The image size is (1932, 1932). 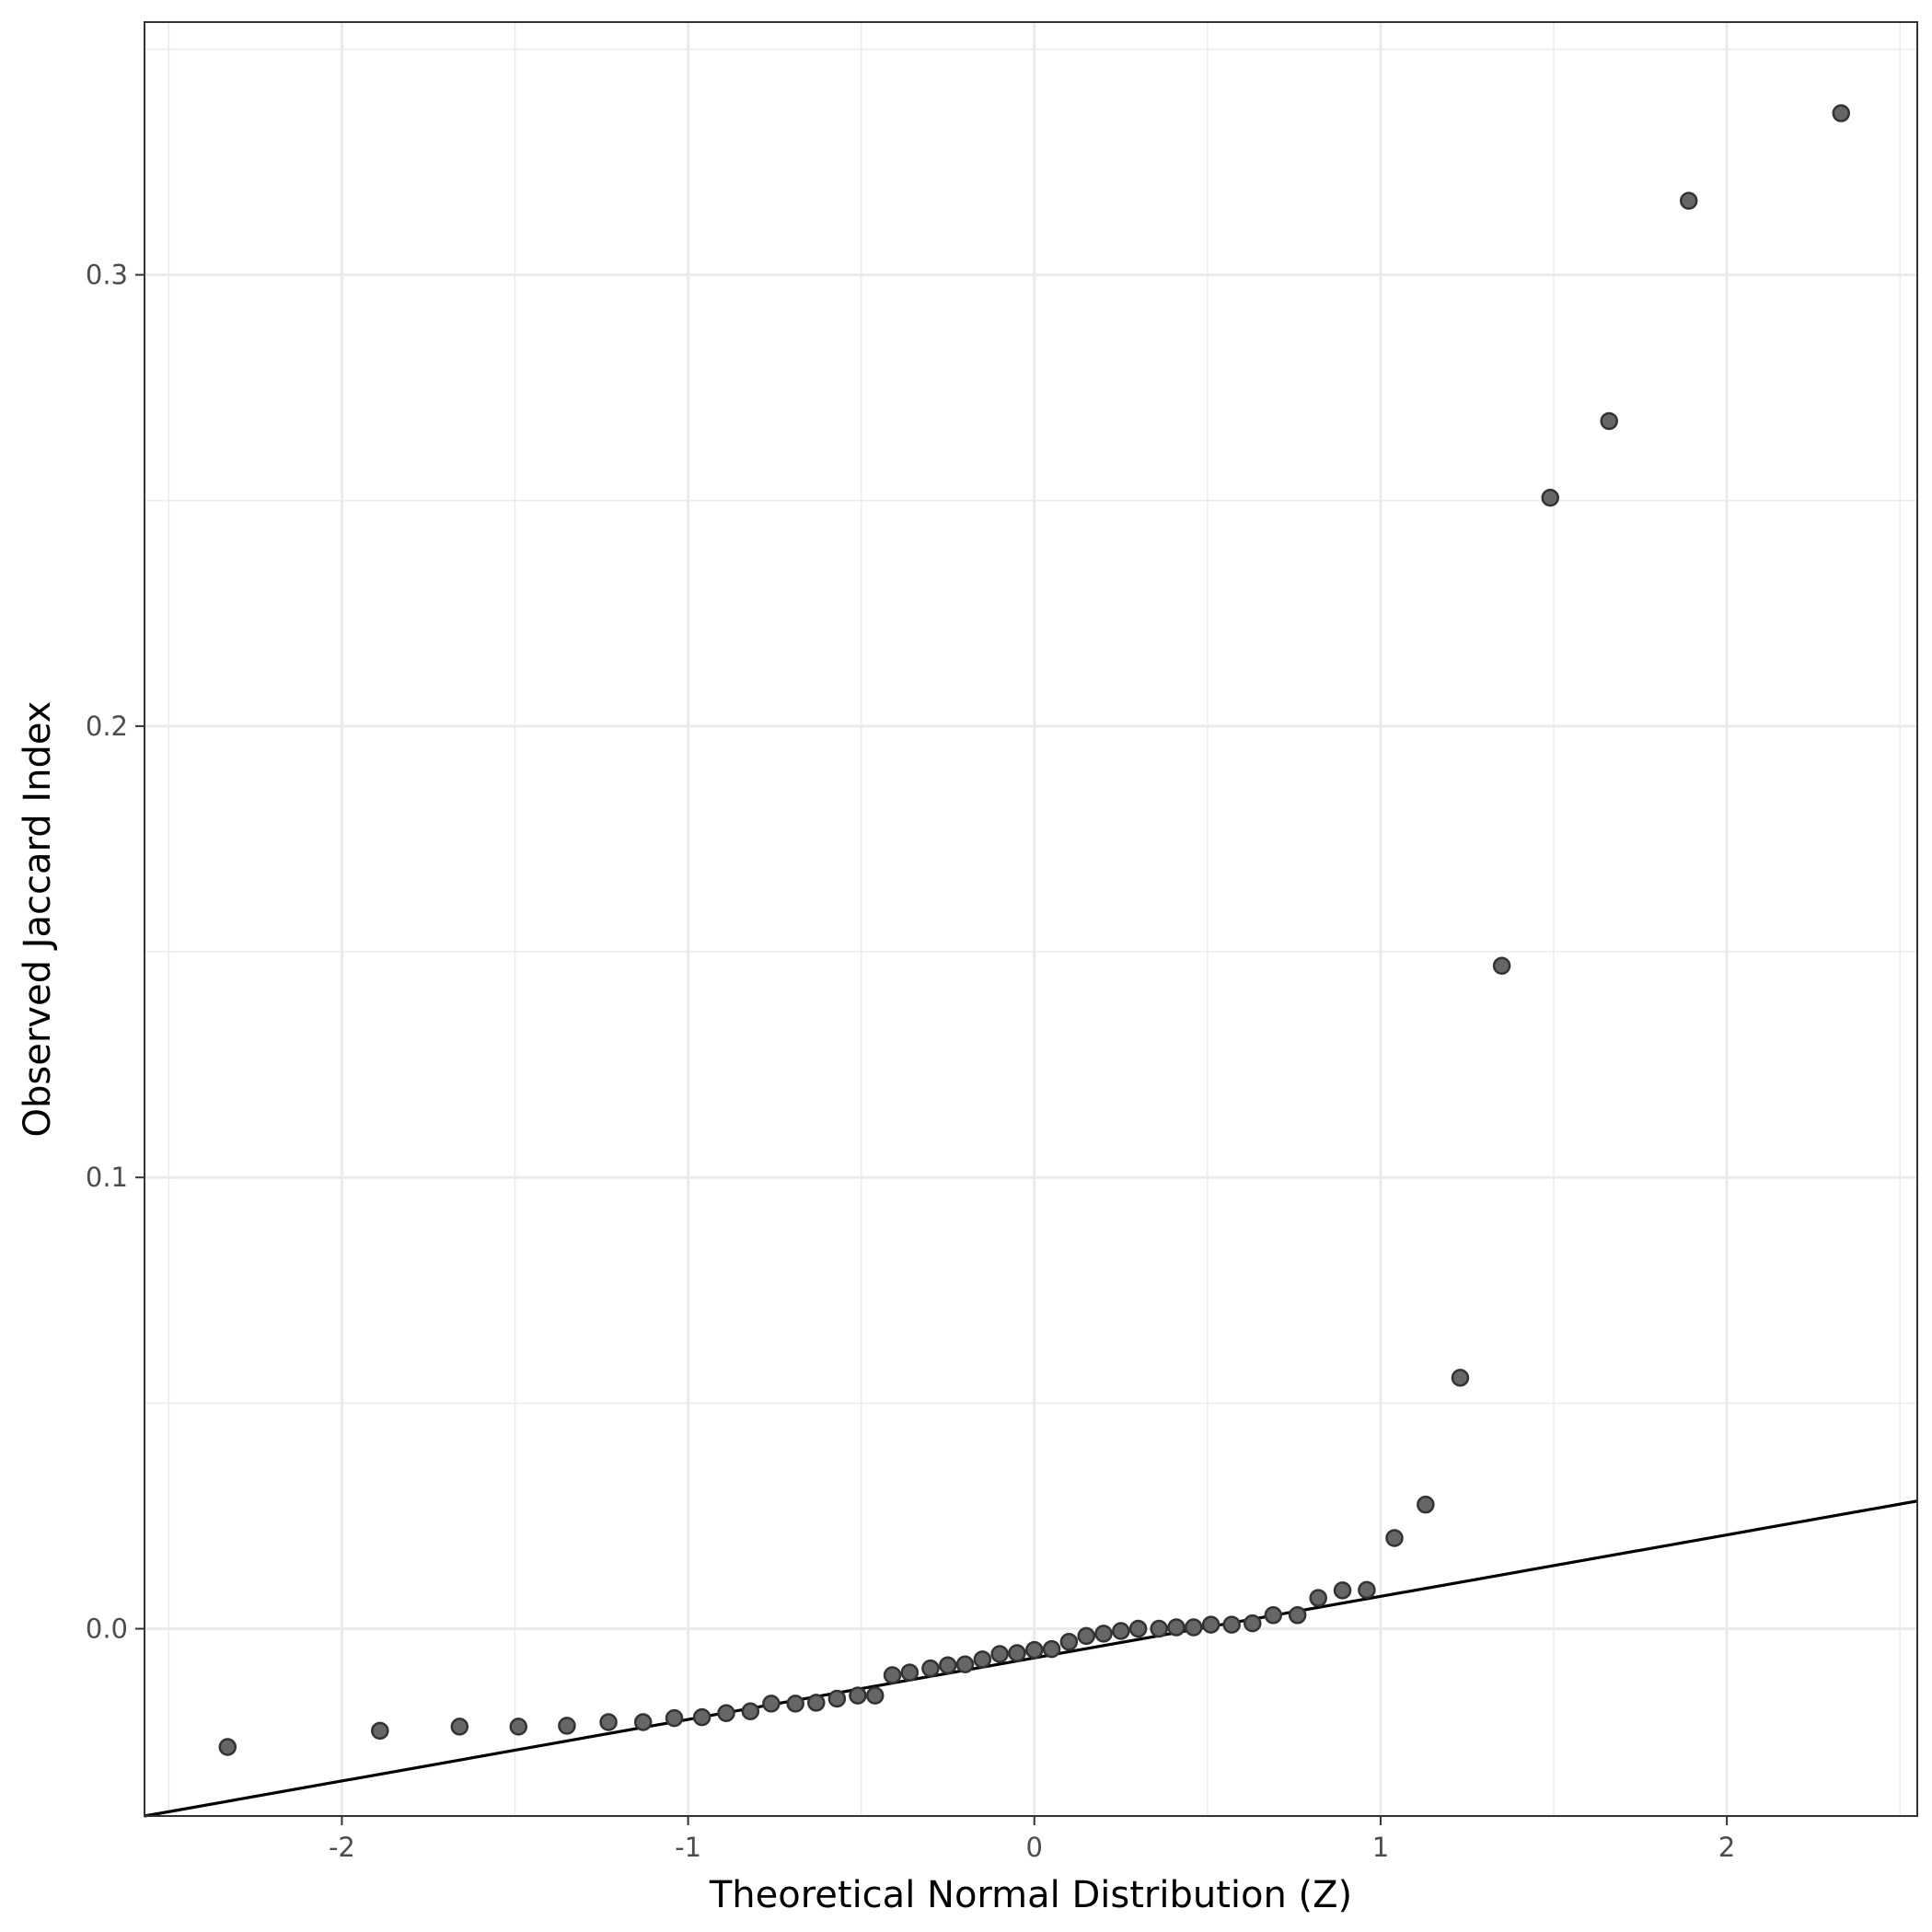 I want to click on y-axis-ticks: 0.0 0.1 0.2 0.3, so click(x=116, y=953).